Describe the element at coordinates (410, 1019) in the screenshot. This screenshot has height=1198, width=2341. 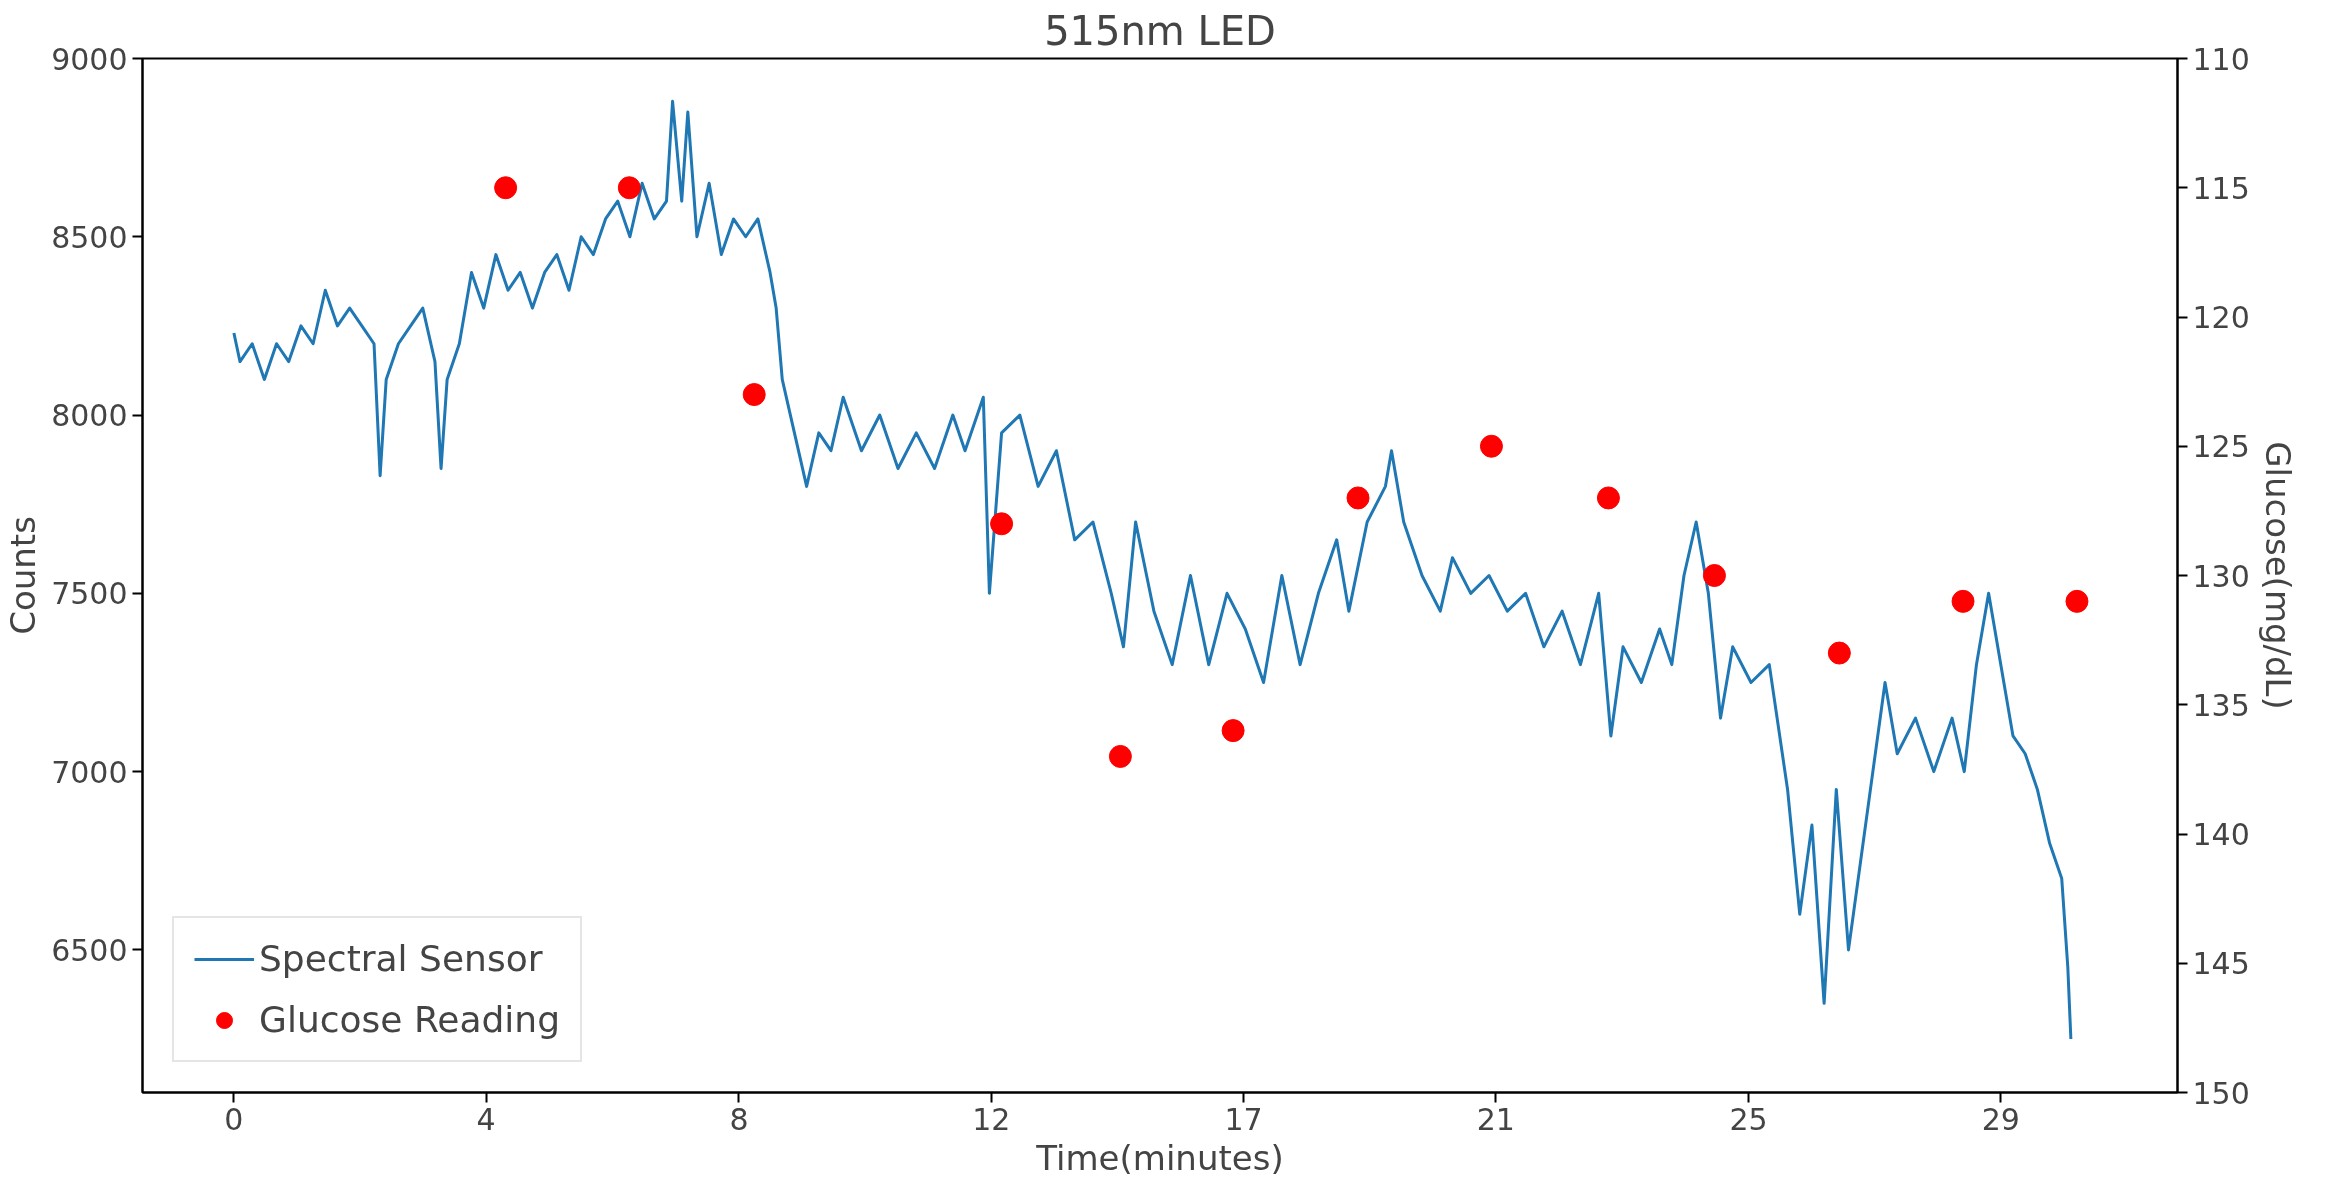
I see `legend-label: Glucose Reading` at that location.